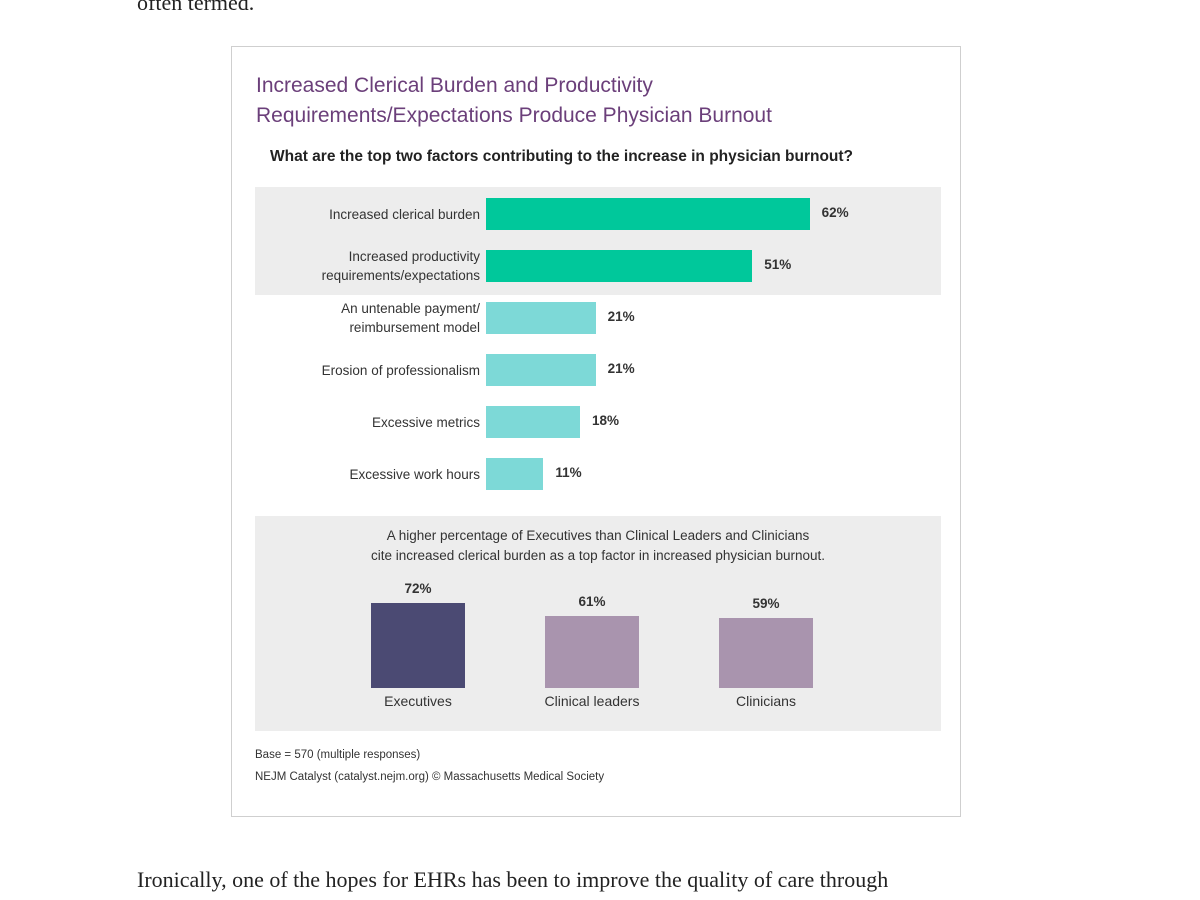  What do you see at coordinates (418, 701) in the screenshot?
I see `vbar-category-label: Executives` at bounding box center [418, 701].